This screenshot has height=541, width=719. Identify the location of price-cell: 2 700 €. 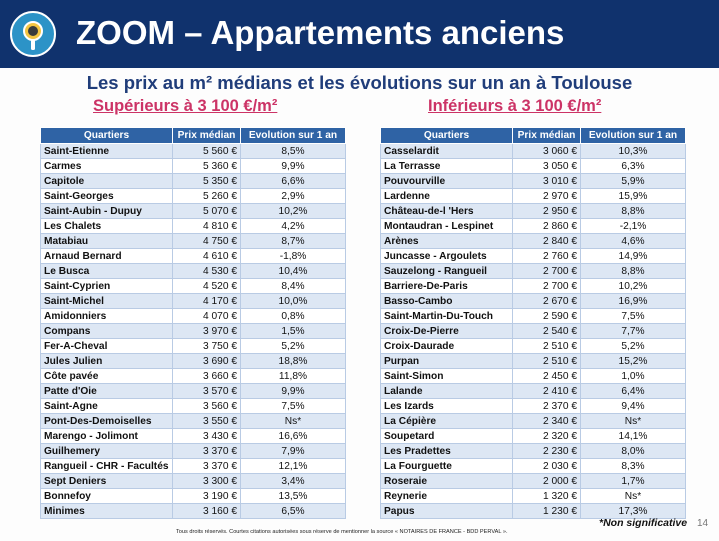
(546, 286).